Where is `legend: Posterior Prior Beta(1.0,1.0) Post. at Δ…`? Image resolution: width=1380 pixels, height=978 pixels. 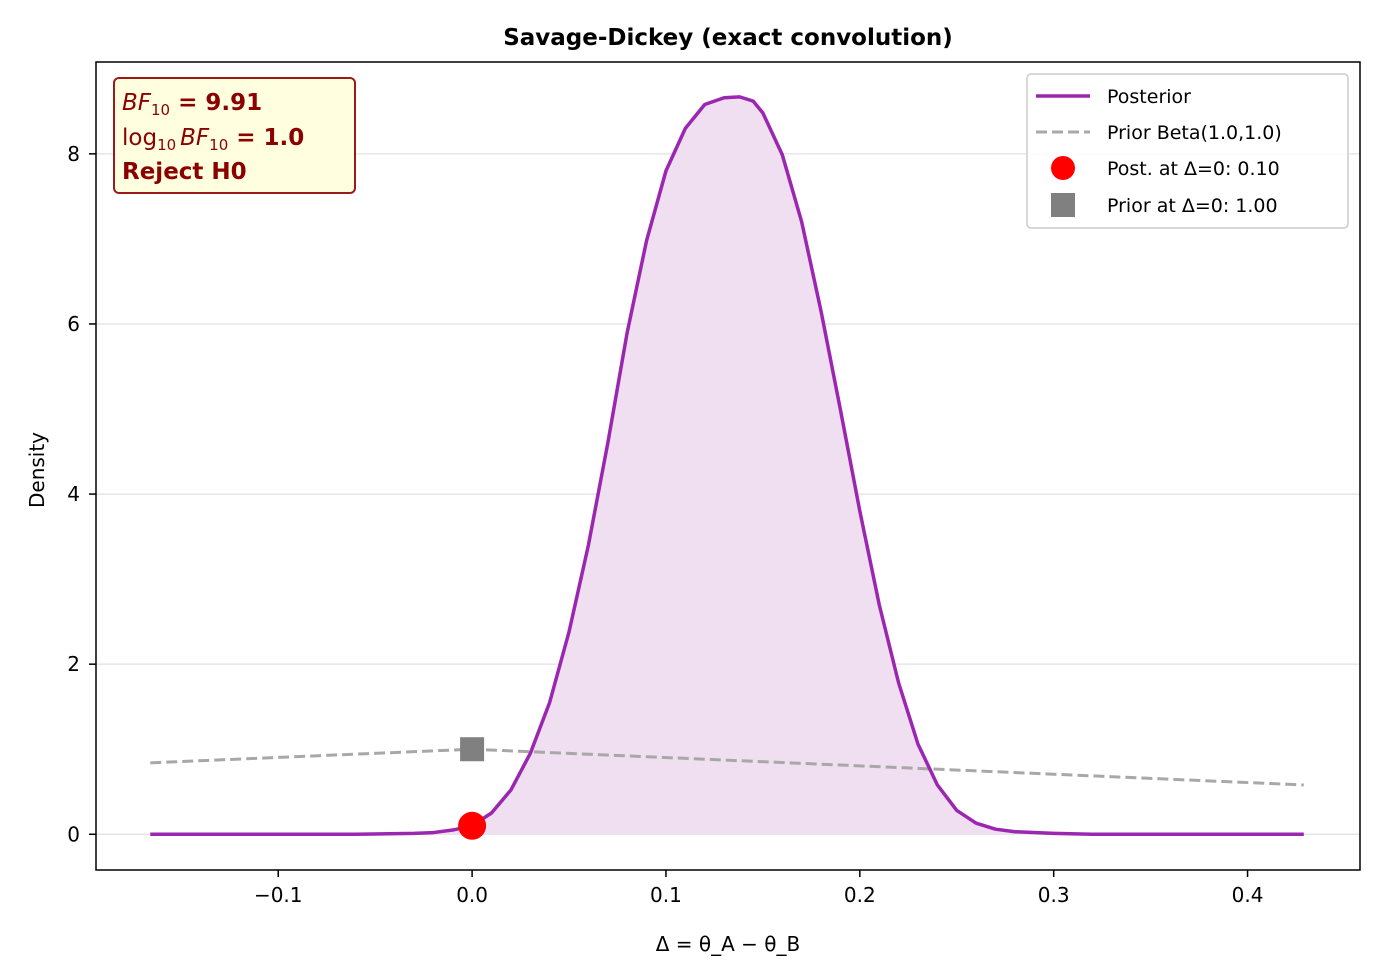
legend: Posterior Prior Beta(1.0,1.0) Post. at Δ… is located at coordinates (1187, 151).